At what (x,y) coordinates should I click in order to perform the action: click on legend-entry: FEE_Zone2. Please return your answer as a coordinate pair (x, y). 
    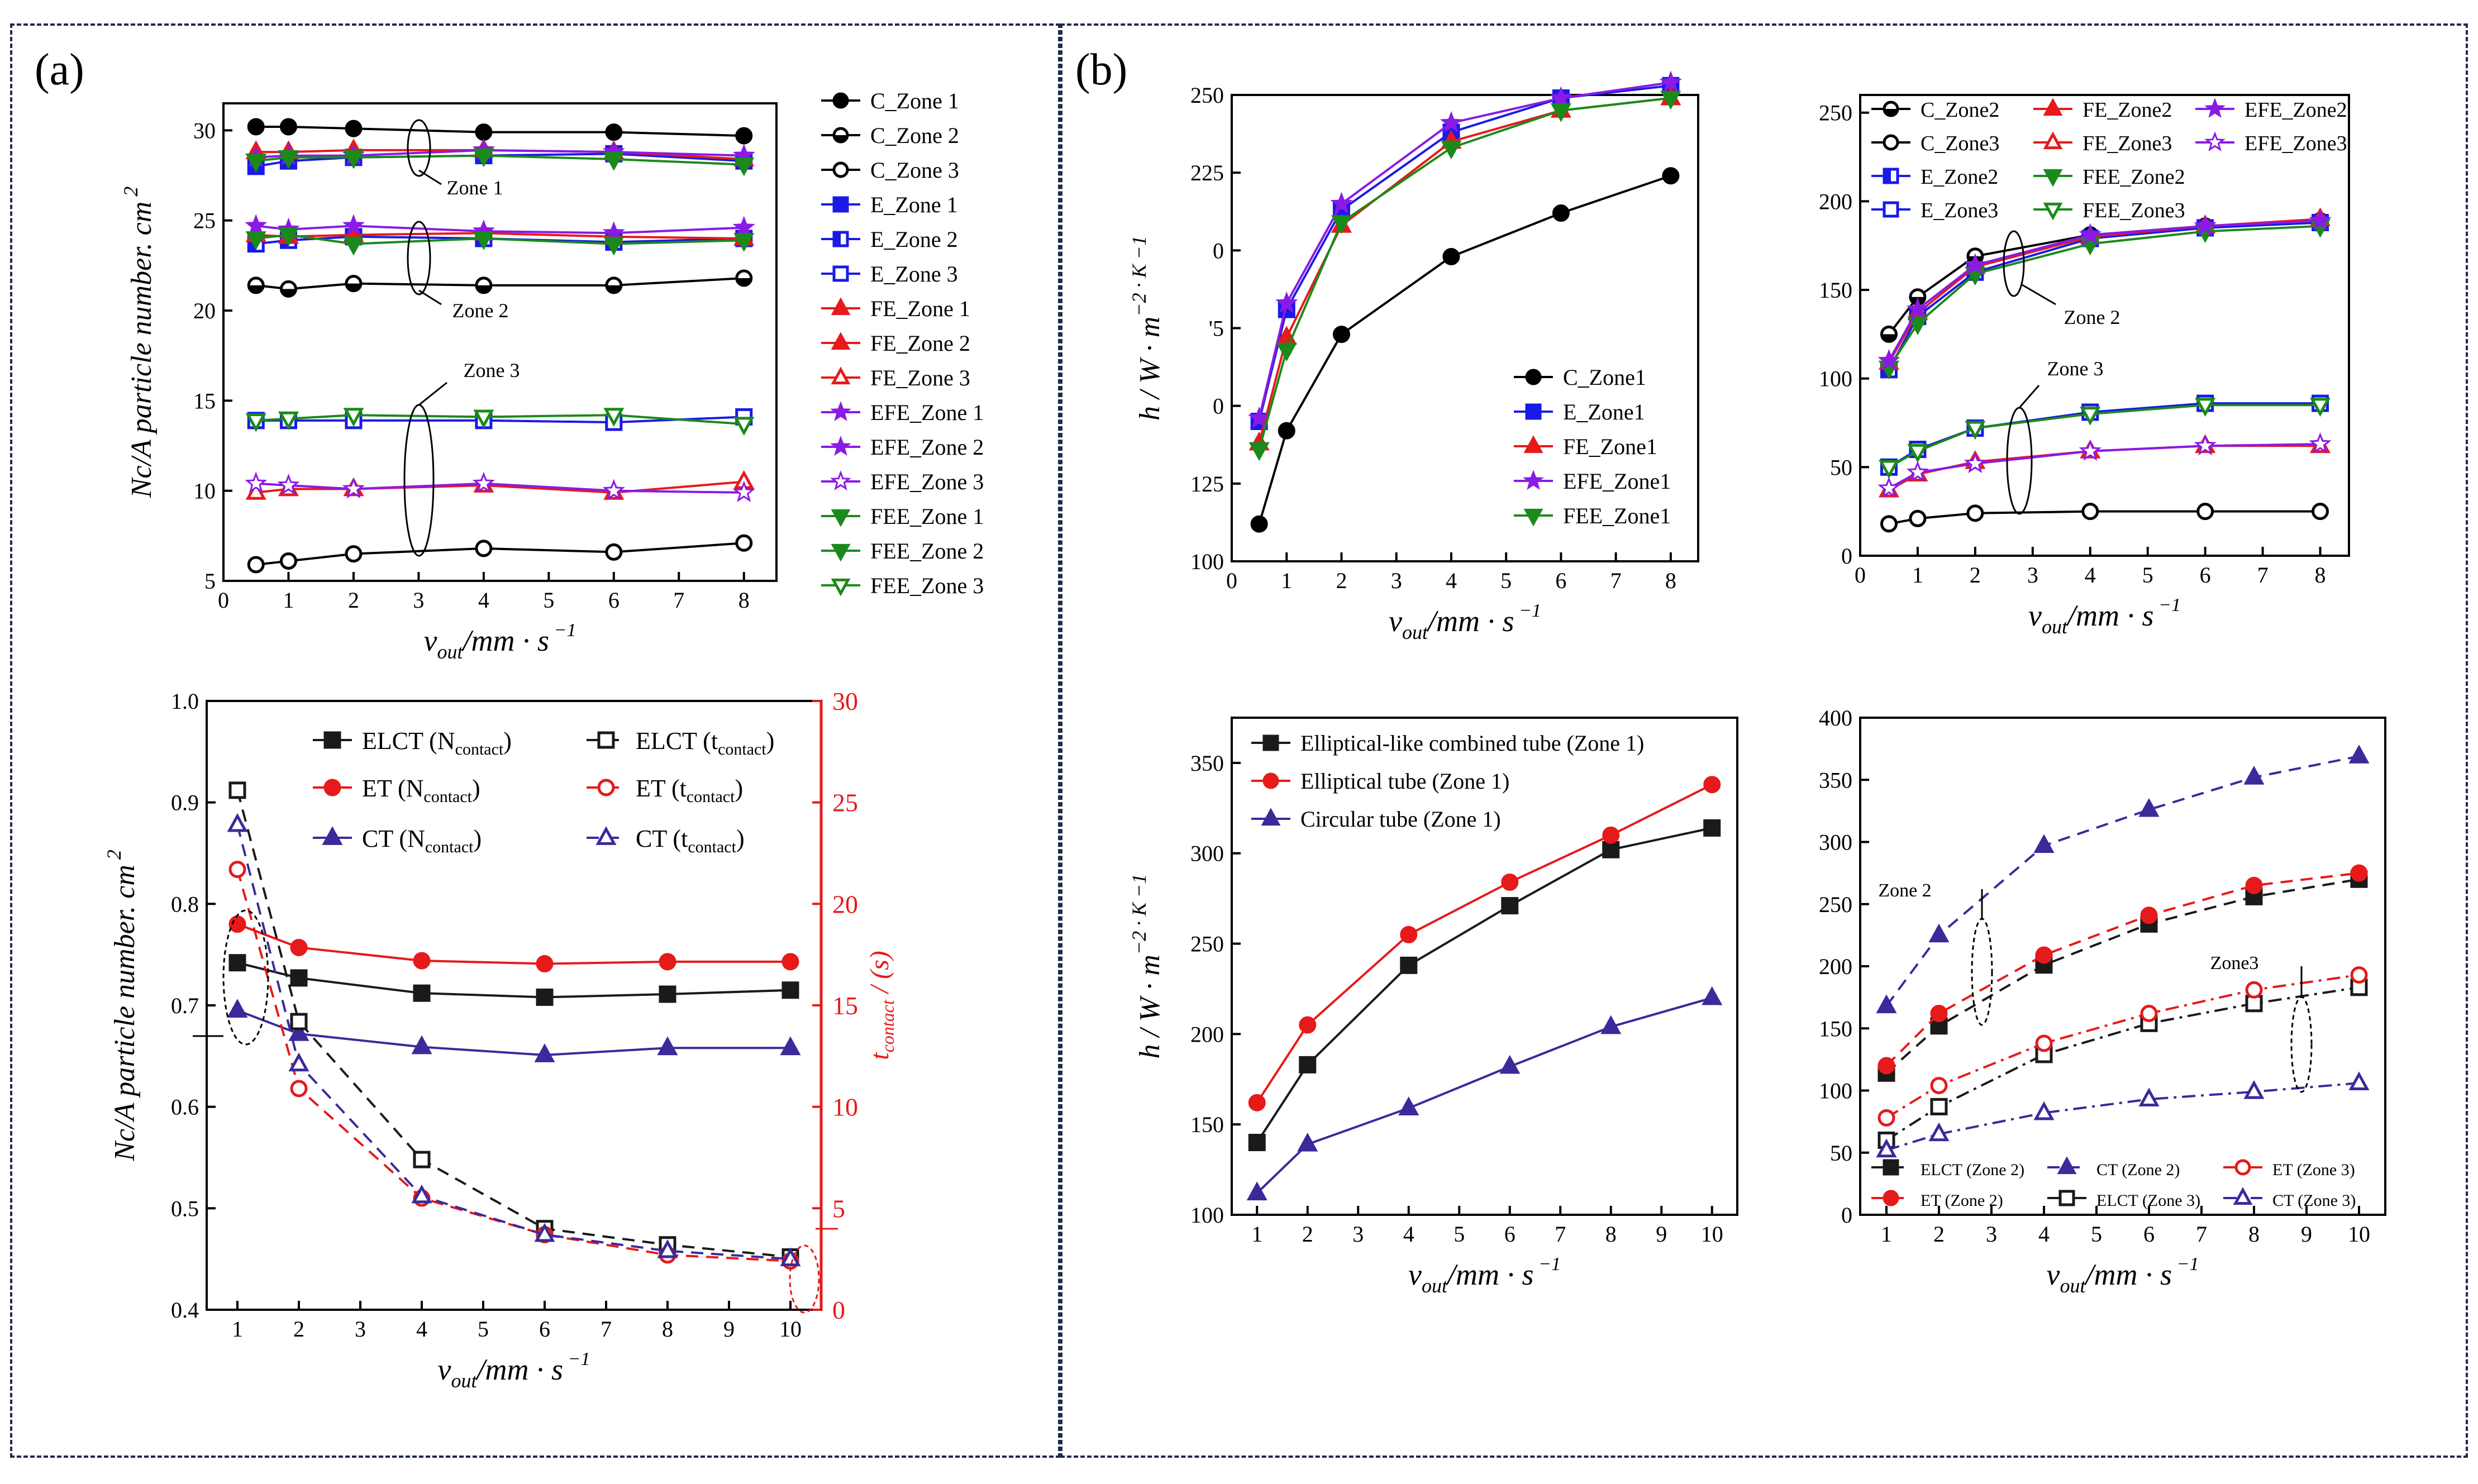
    Looking at the image, I should click on (2134, 177).